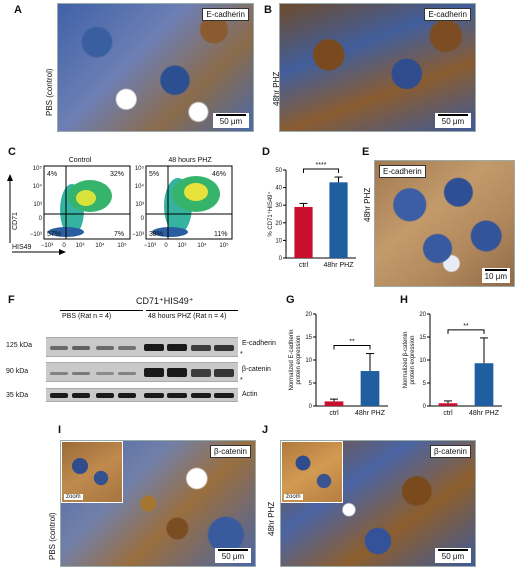  I want to click on flow-ytick-5: −10³, so click(36, 235).